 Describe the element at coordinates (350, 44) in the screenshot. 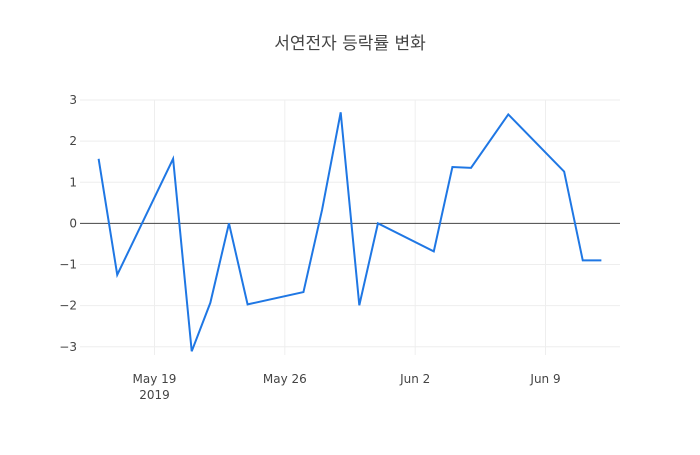

I see `chart-title: 서연전자 등락률 변화` at that location.